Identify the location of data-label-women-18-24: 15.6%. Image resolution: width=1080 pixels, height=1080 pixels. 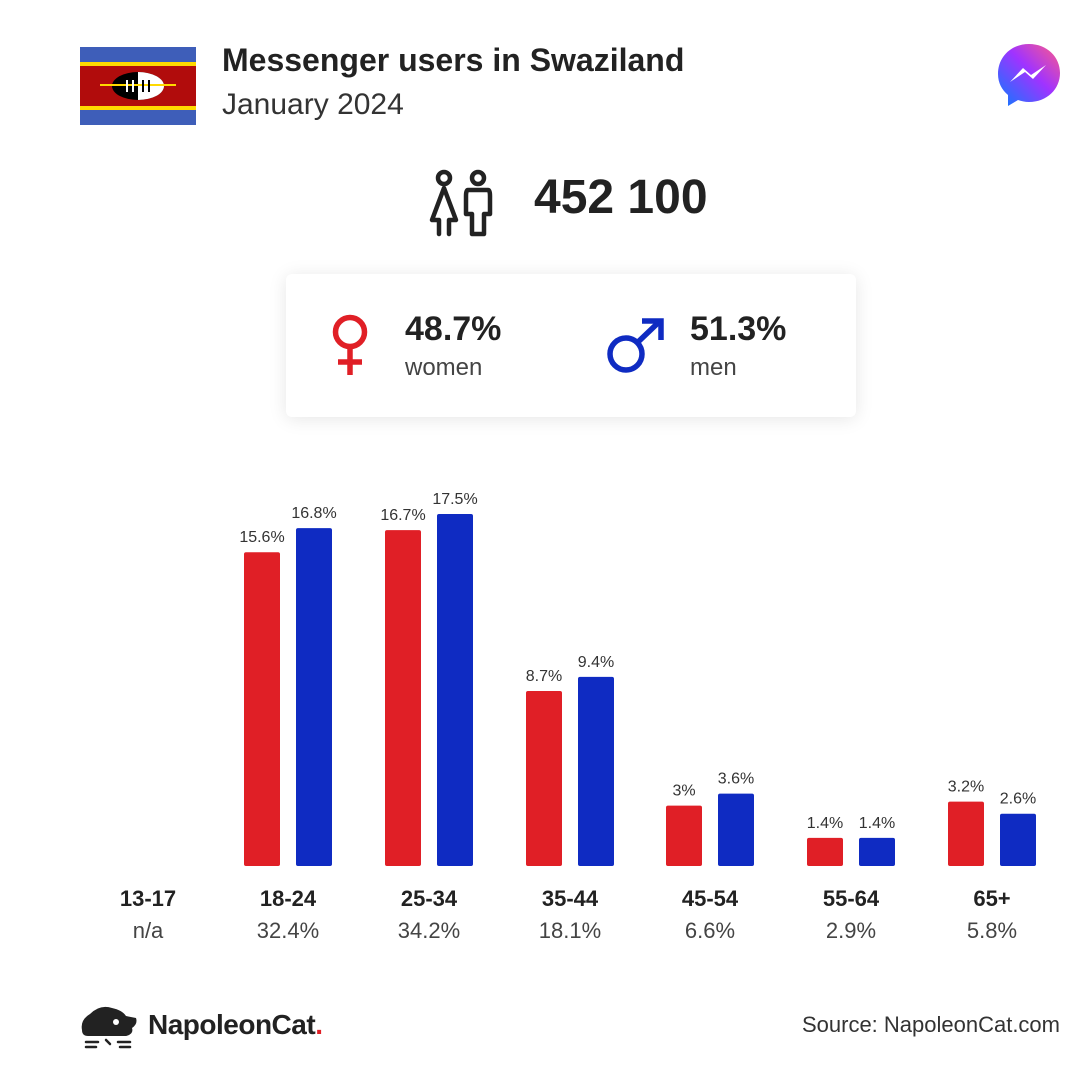
(261, 537).